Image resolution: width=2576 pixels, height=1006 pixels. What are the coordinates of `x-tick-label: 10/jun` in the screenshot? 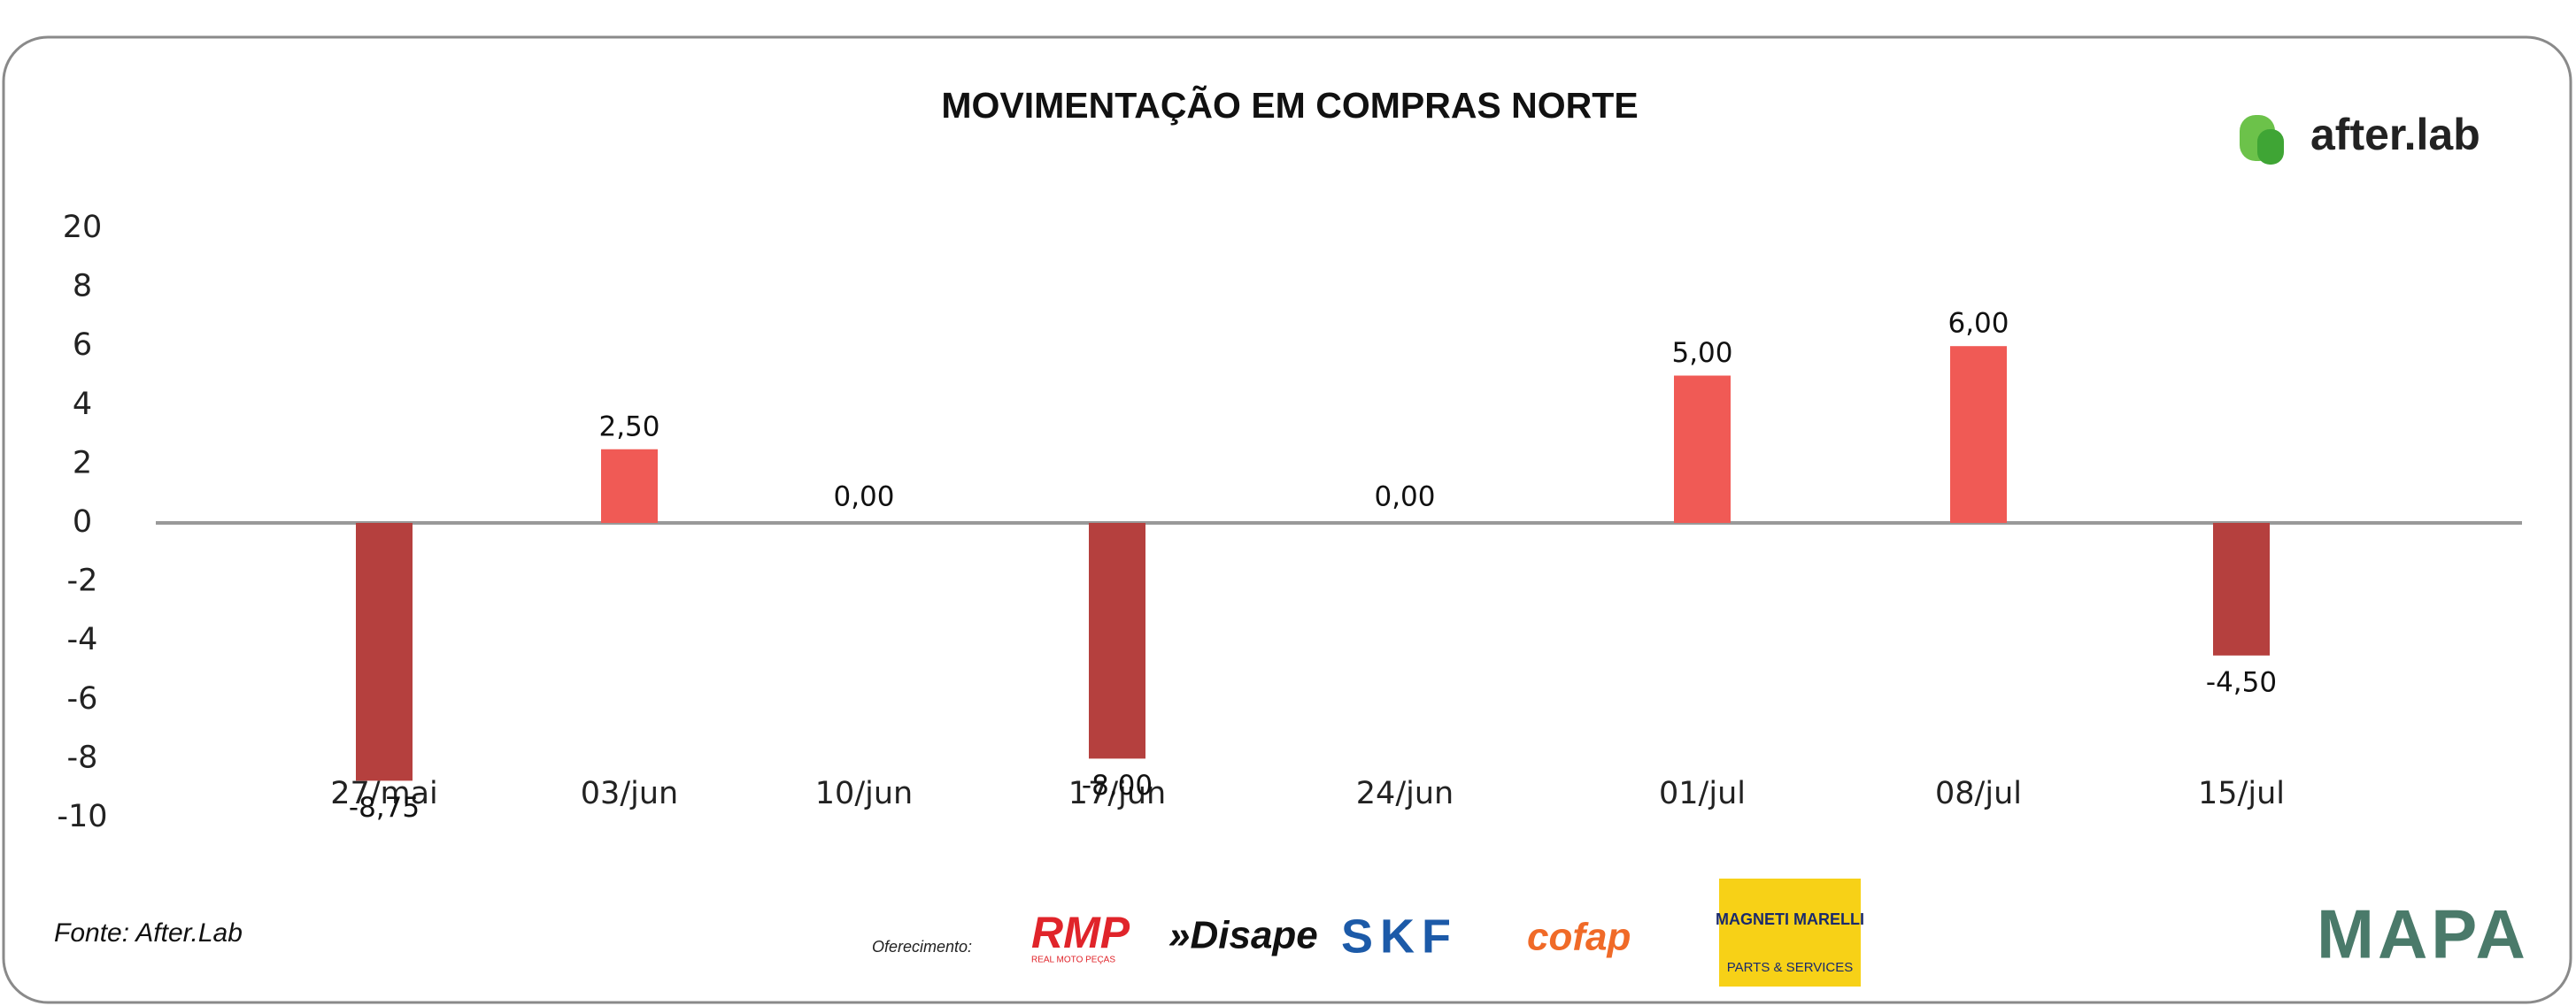 It's located at (864, 793).